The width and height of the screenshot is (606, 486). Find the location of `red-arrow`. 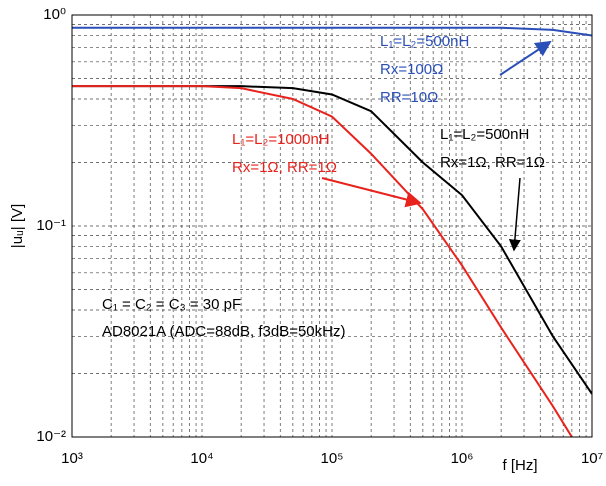

red-arrow is located at coordinates (371, 192).